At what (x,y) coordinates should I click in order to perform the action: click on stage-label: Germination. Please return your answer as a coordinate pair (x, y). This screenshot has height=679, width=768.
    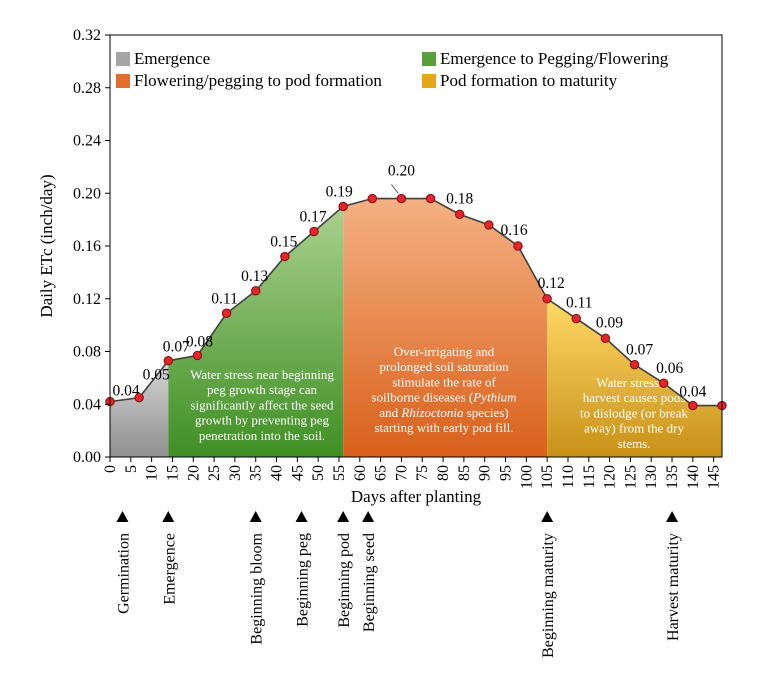
    Looking at the image, I should click on (123, 573).